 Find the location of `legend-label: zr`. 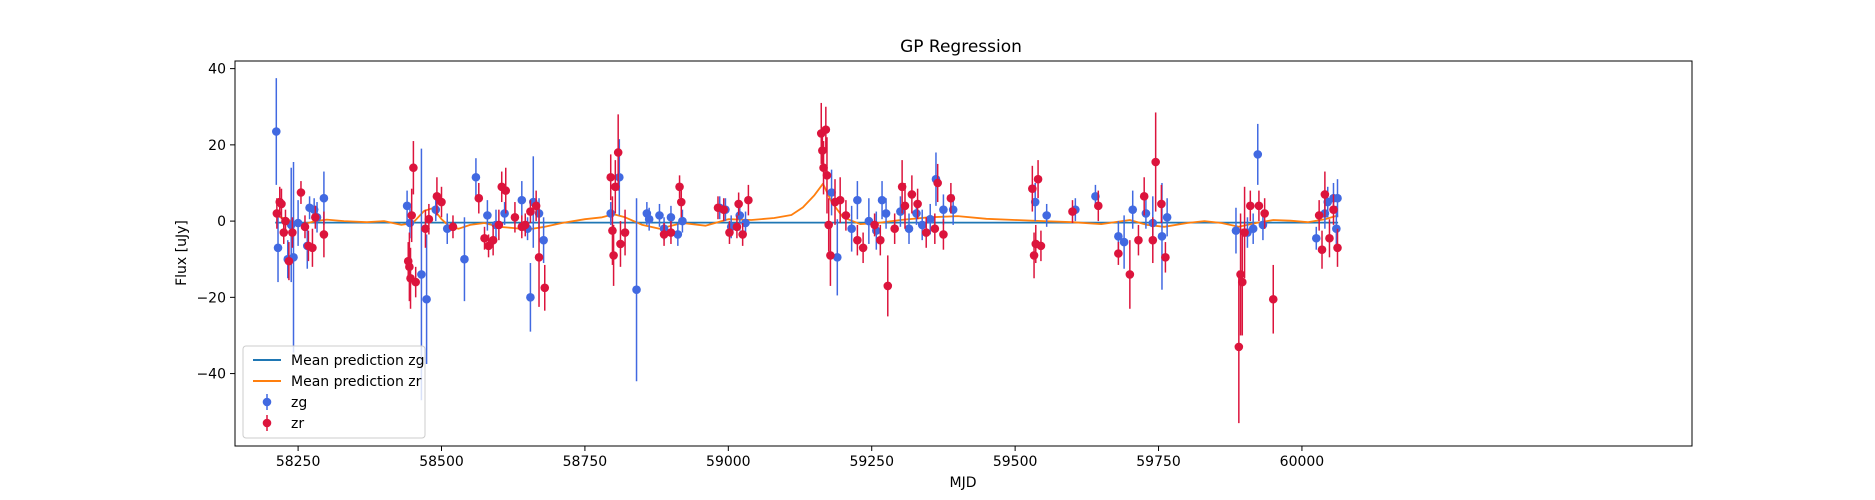

legend-label: zr is located at coordinates (297, 424).